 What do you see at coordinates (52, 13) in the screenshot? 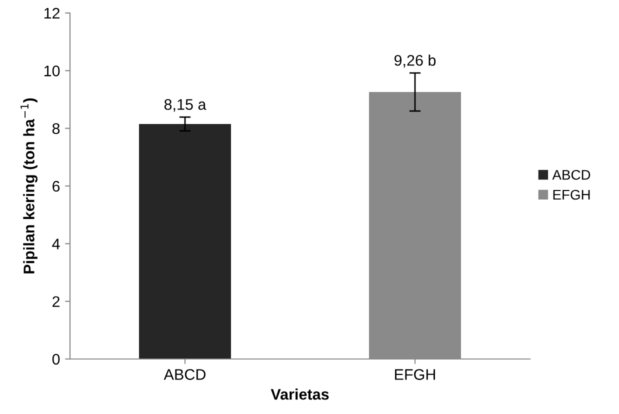
I see `y-tick-label: 12` at bounding box center [52, 13].